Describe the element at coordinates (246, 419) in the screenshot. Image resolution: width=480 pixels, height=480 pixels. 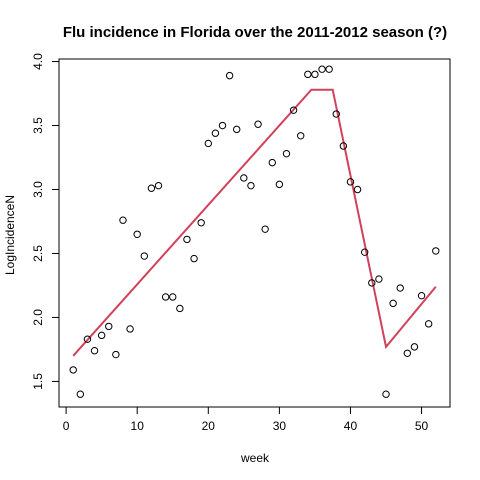
I see `x-axis: 0 10 20 30 40 50` at that location.